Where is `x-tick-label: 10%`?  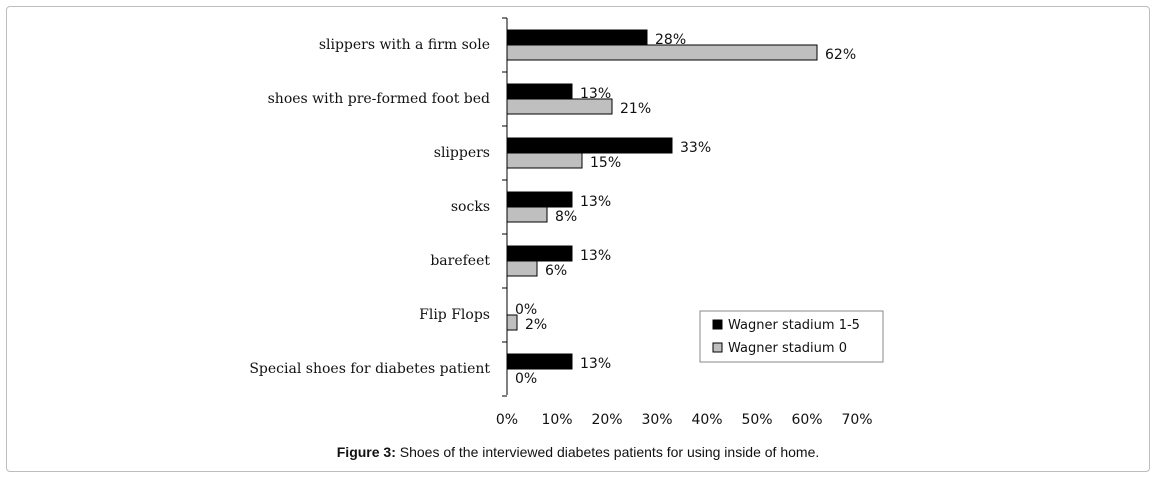
x-tick-label: 10% is located at coordinates (556, 420).